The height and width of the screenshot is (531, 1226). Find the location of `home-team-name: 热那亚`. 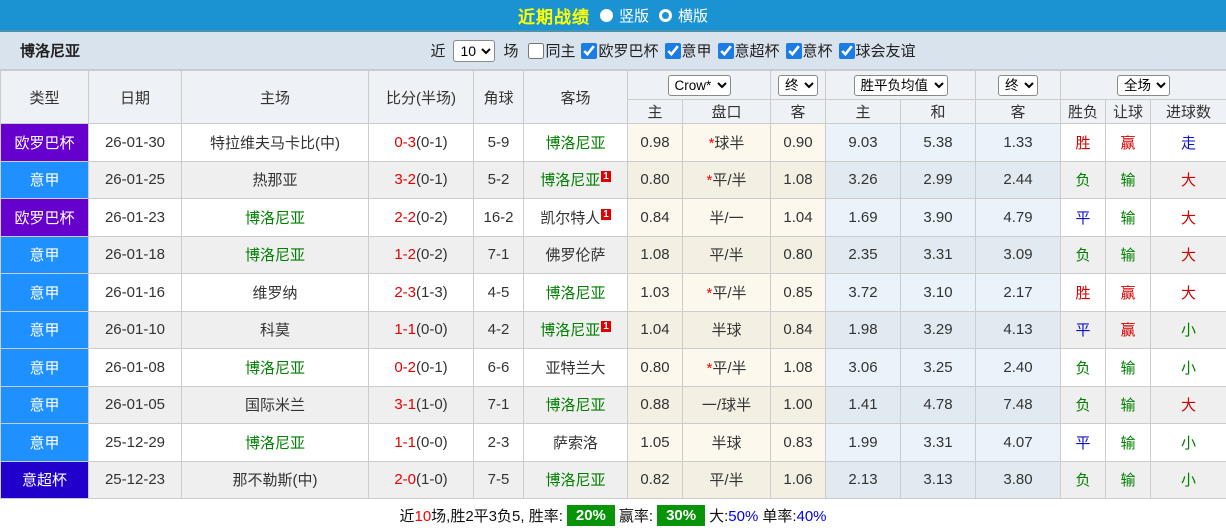

home-team-name: 热那亚 is located at coordinates (275, 181).